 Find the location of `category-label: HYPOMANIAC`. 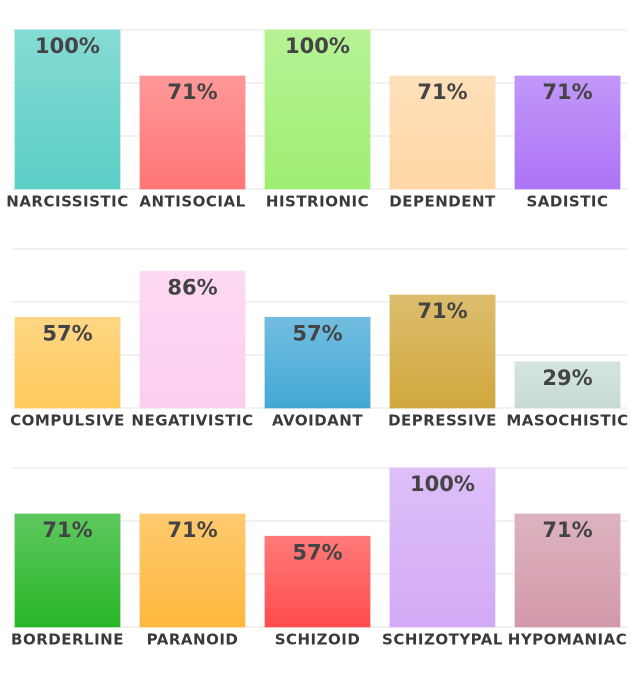

category-label: HYPOMANIAC is located at coordinates (567, 640).